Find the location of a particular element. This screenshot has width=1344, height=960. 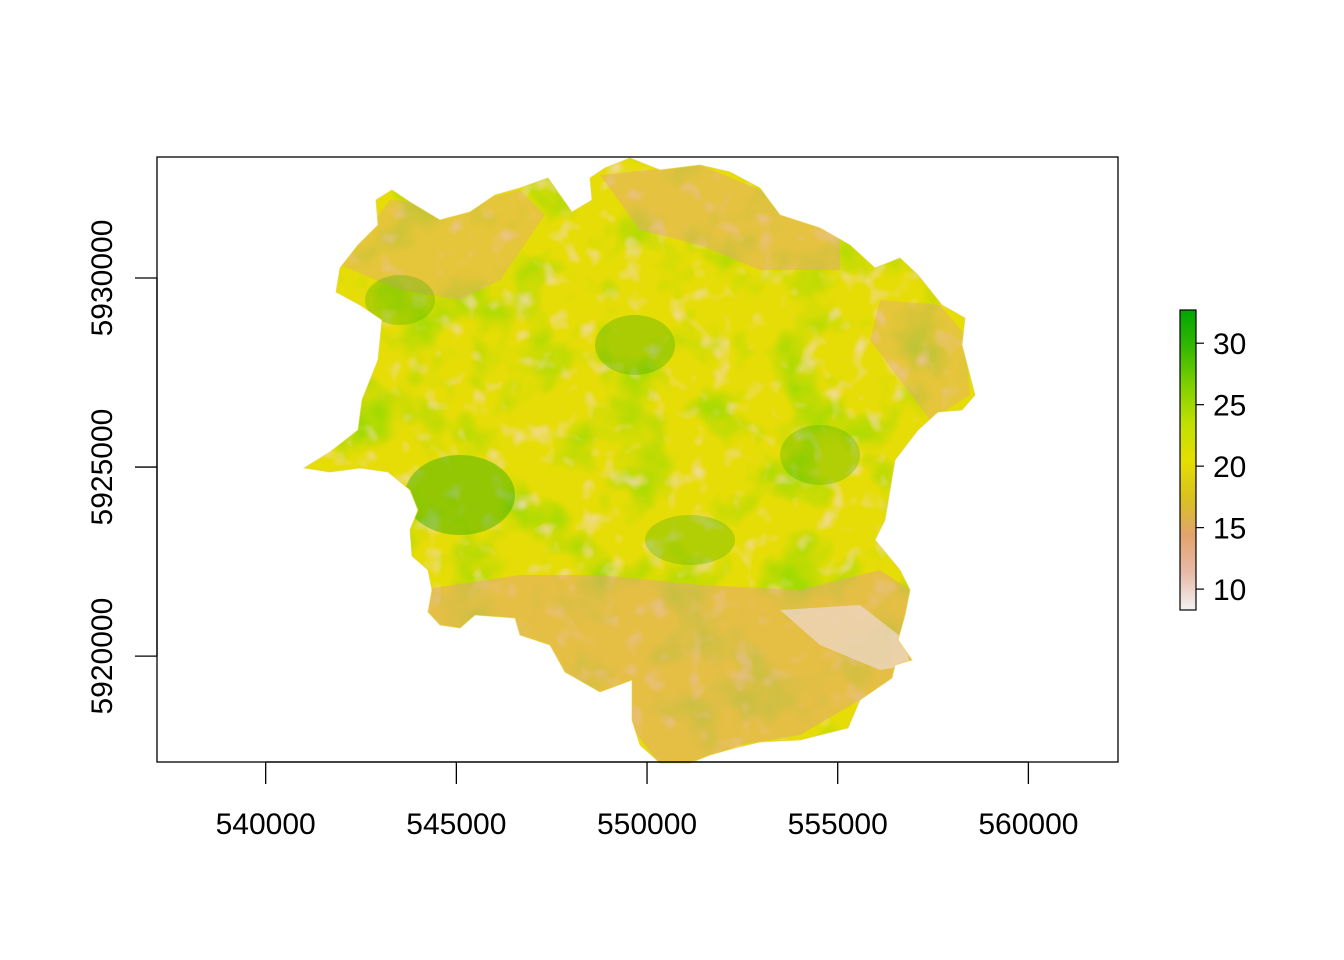

y-axis: 5920000 5925000 5930000 is located at coordinates (122, 467).